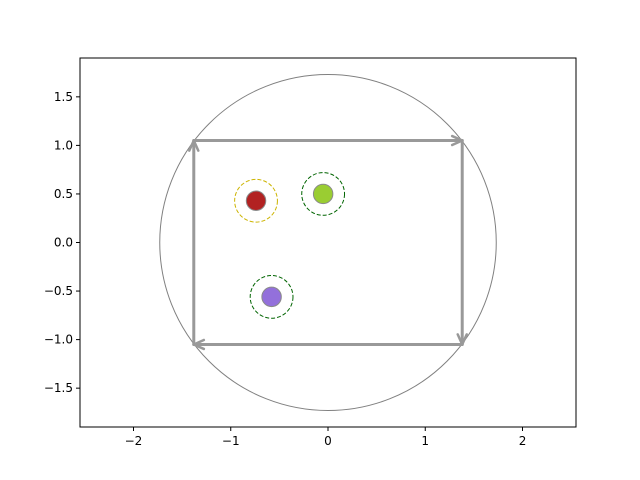 This screenshot has width=640, height=480. I want to click on y-axis: −1.5 −1.0 −0.5 0.0 0.5 1.0 1.5, so click(62, 242).